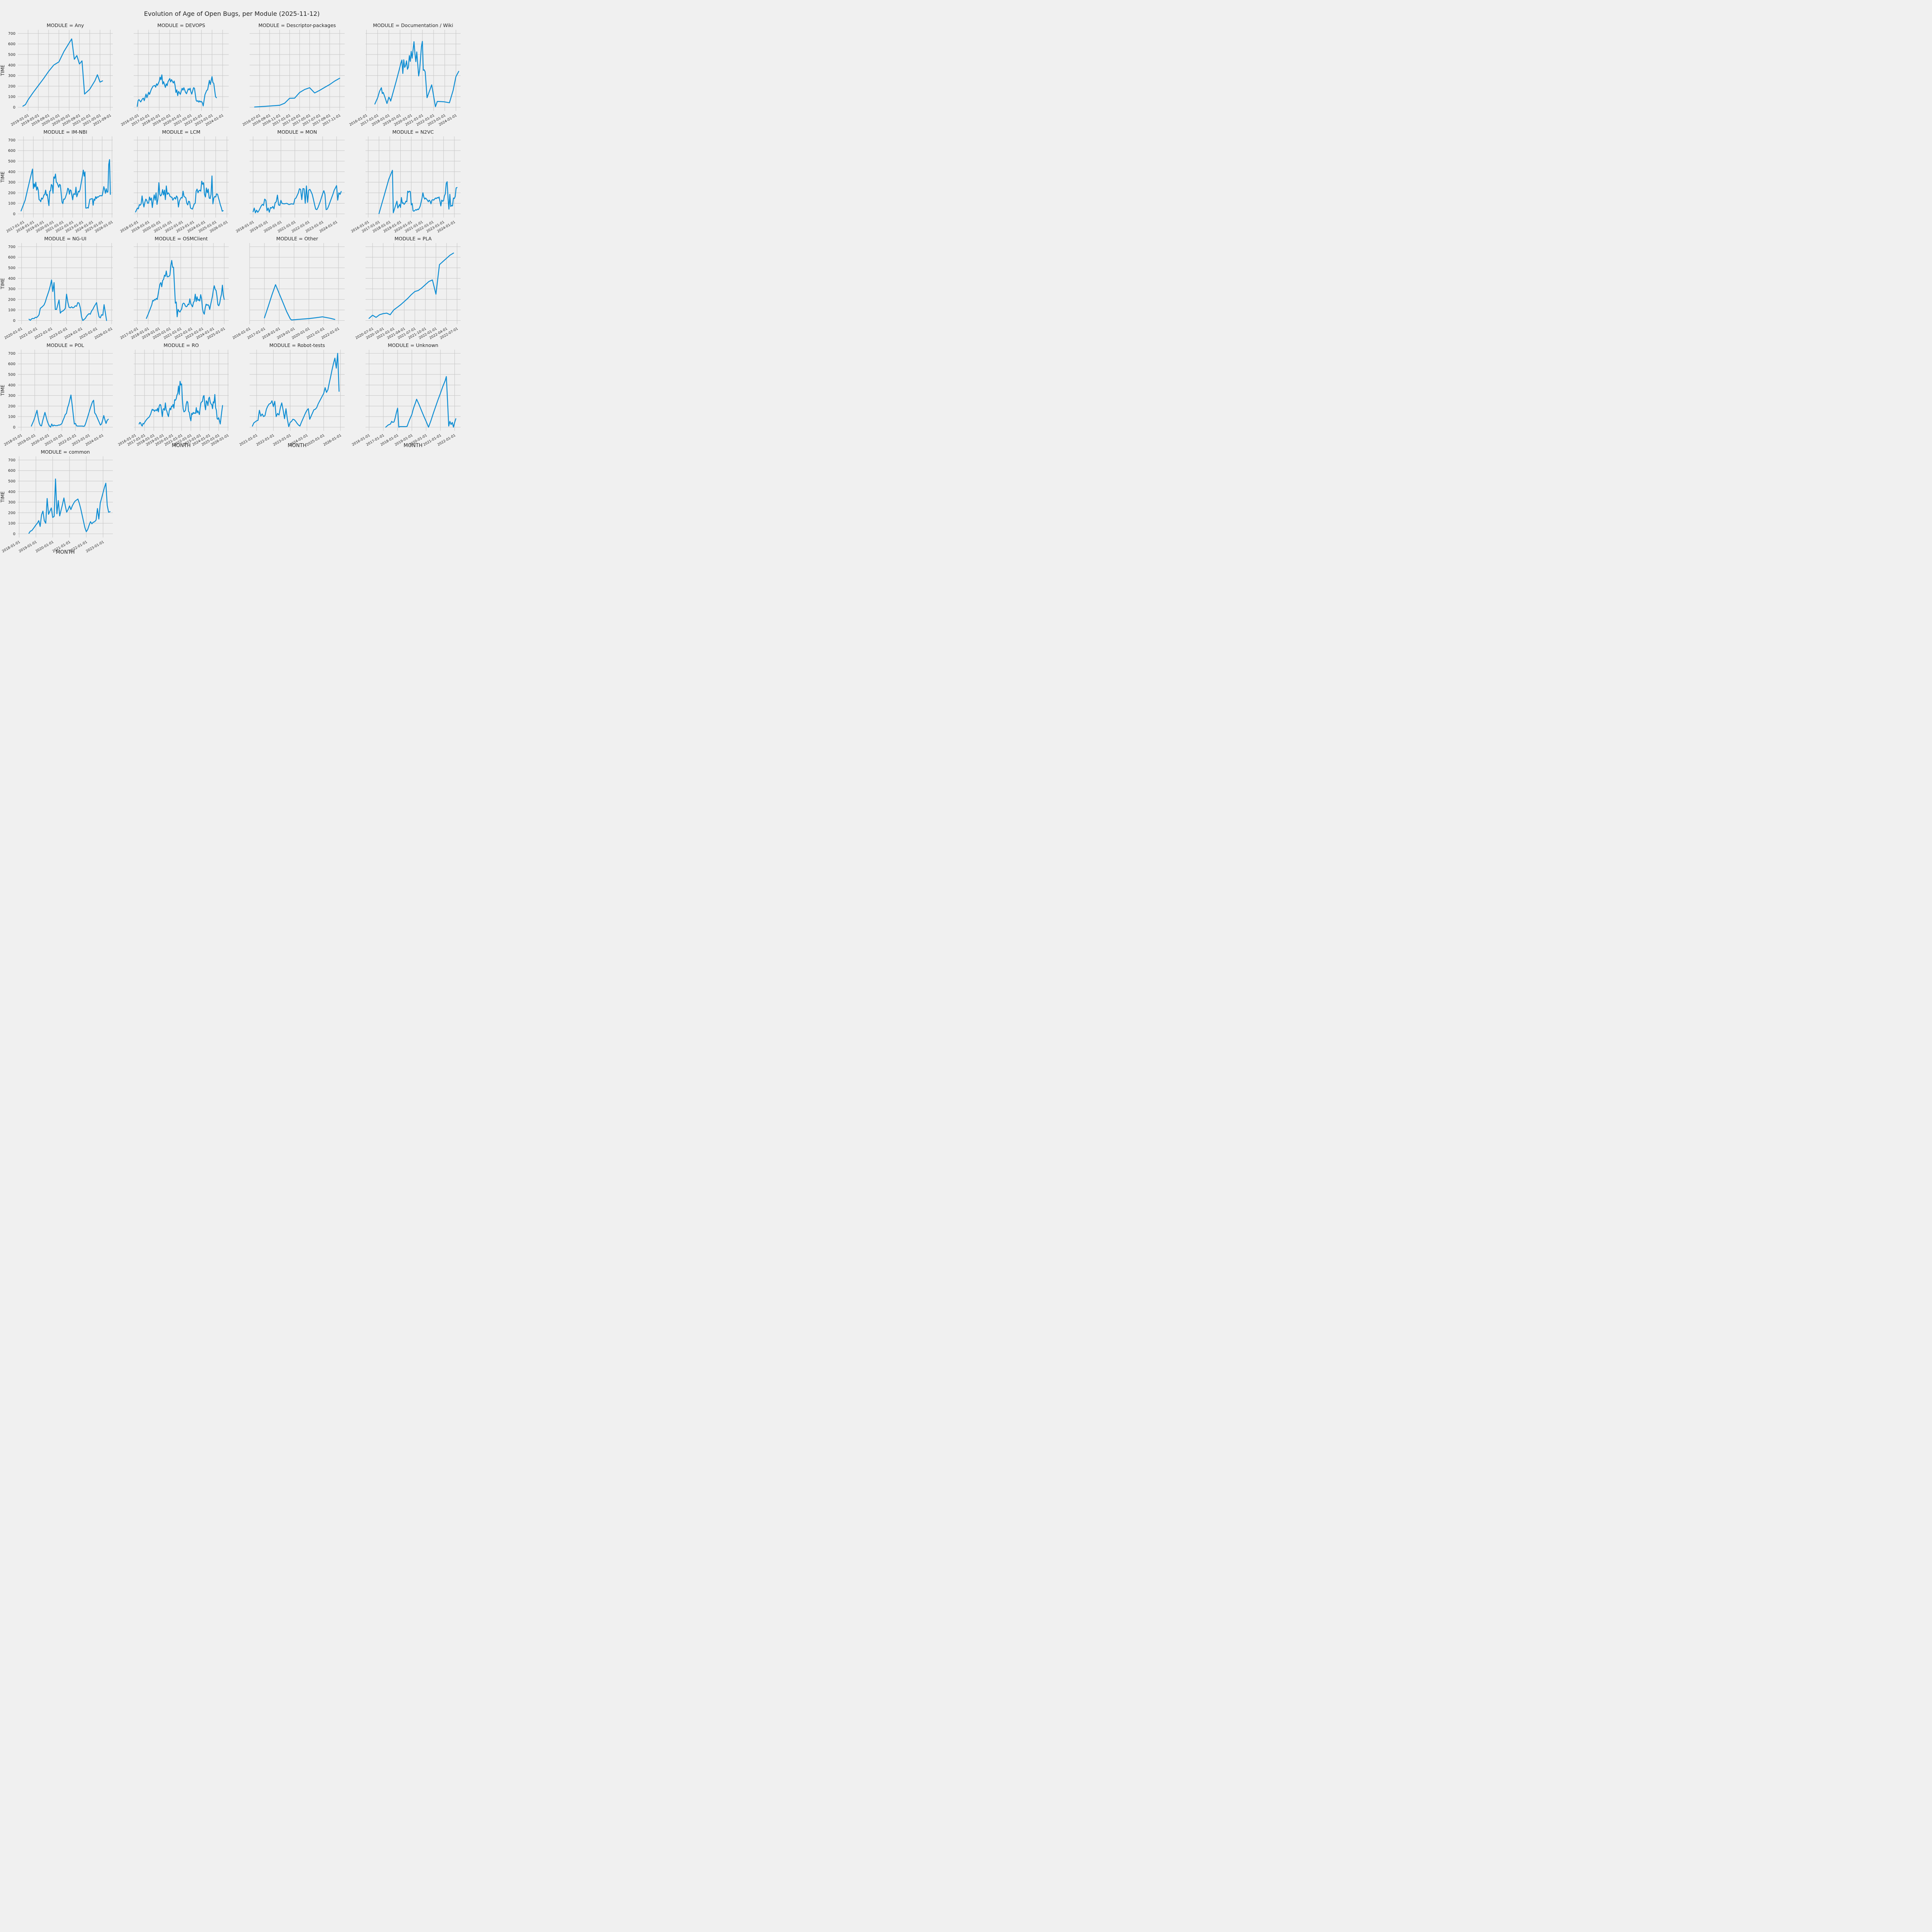 This screenshot has height=1932, width=1932. I want to click on x-tick-label: 2026-01-01, so click(333, 440).